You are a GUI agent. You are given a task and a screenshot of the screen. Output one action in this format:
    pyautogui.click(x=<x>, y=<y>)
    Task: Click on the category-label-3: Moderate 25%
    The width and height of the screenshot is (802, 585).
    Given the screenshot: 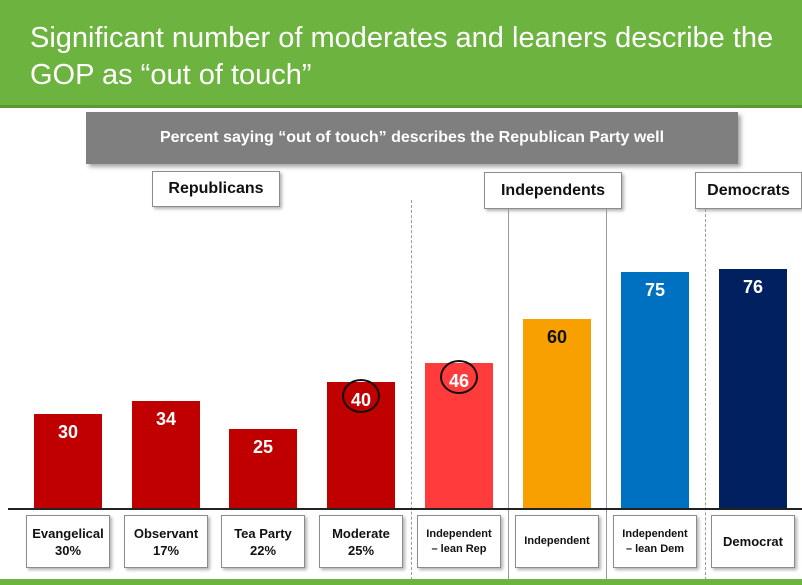 What is the action you would take?
    pyautogui.click(x=361, y=541)
    